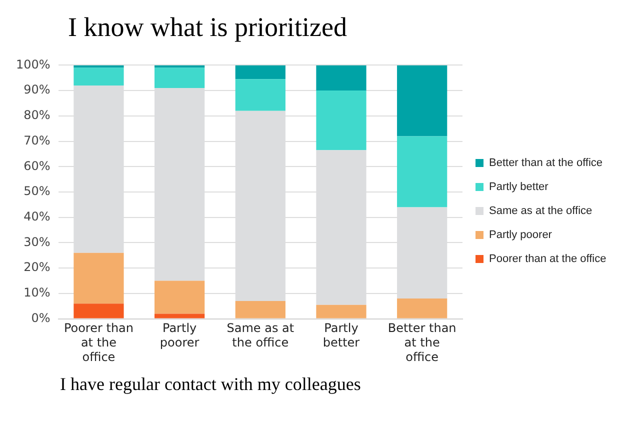  Describe the element at coordinates (40, 317) in the screenshot. I see `y-tick-label: 0%` at that location.